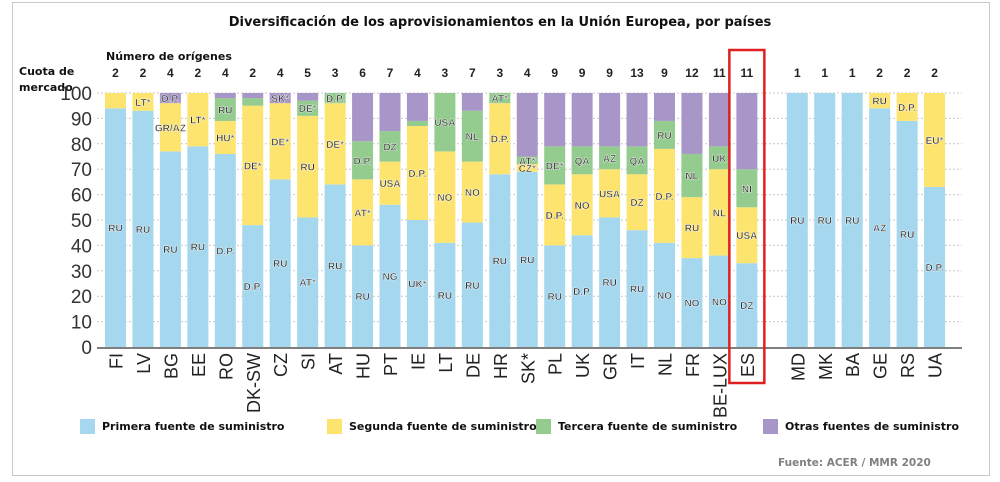 The width and height of the screenshot is (1000, 482). What do you see at coordinates (666, 364) in the screenshot?
I see `category-label: NL` at bounding box center [666, 364].